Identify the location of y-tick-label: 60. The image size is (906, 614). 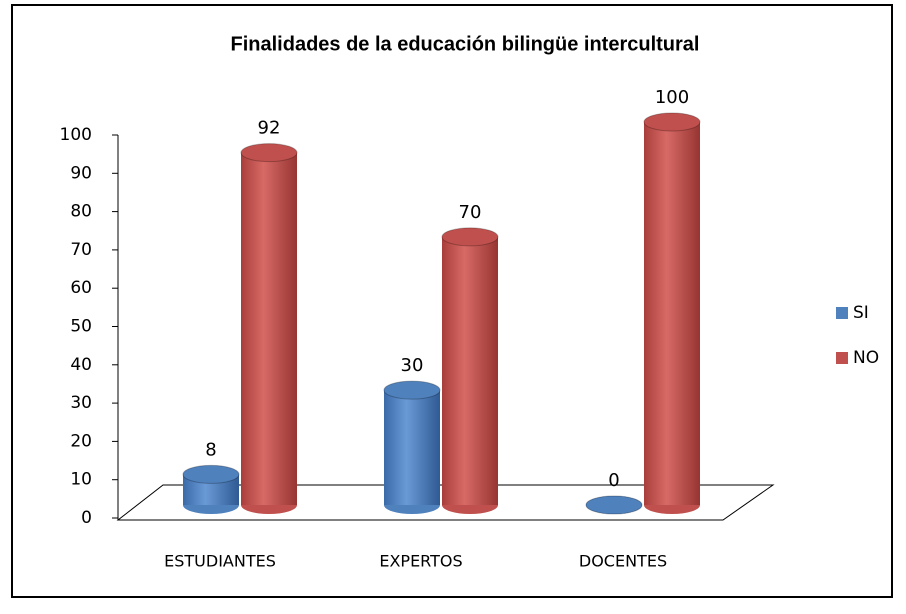
(81, 288).